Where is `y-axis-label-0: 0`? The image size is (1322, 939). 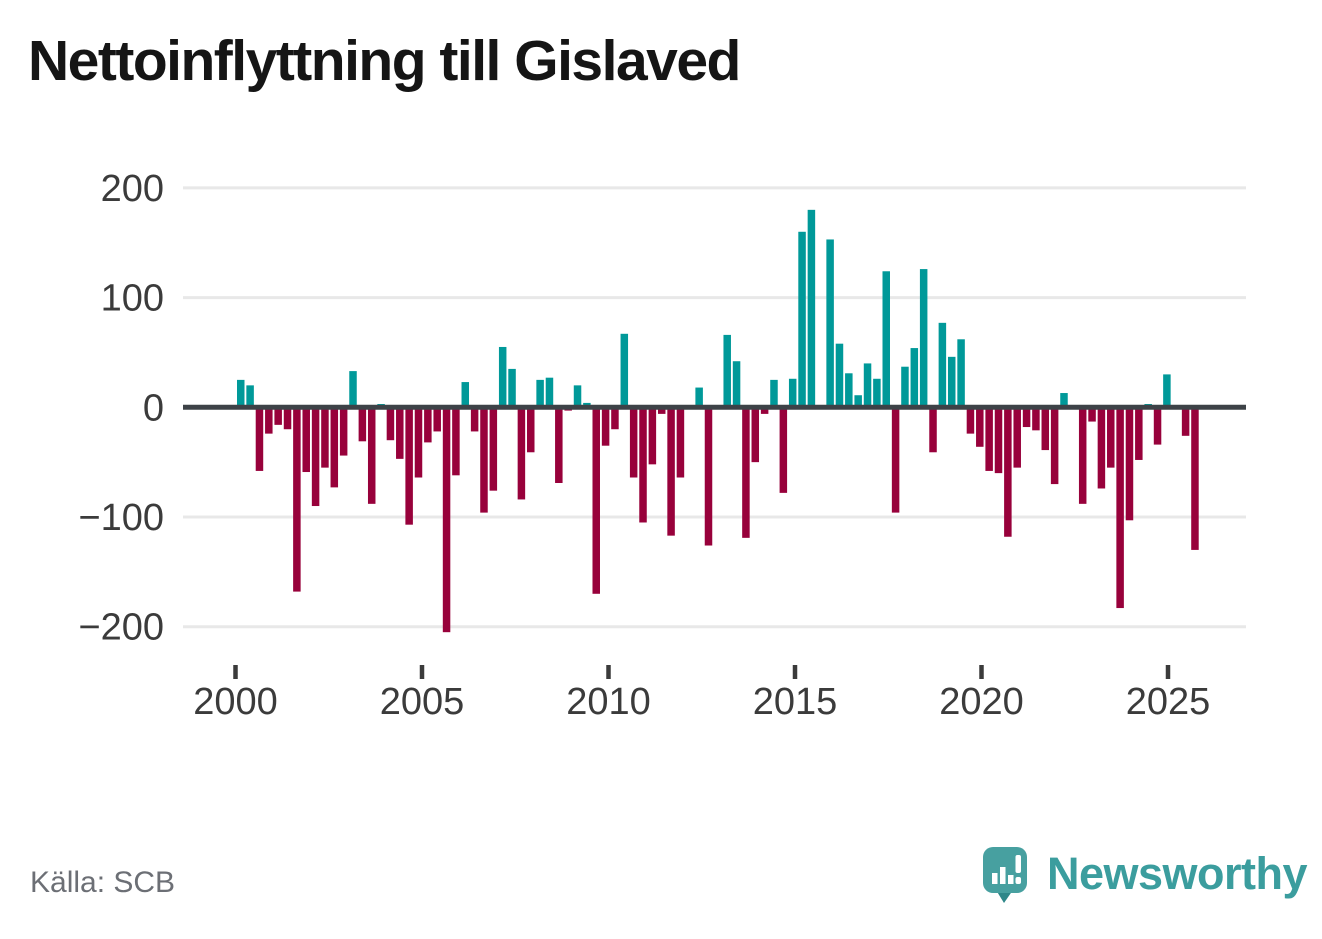 y-axis-label-0: 0 is located at coordinates (153, 408).